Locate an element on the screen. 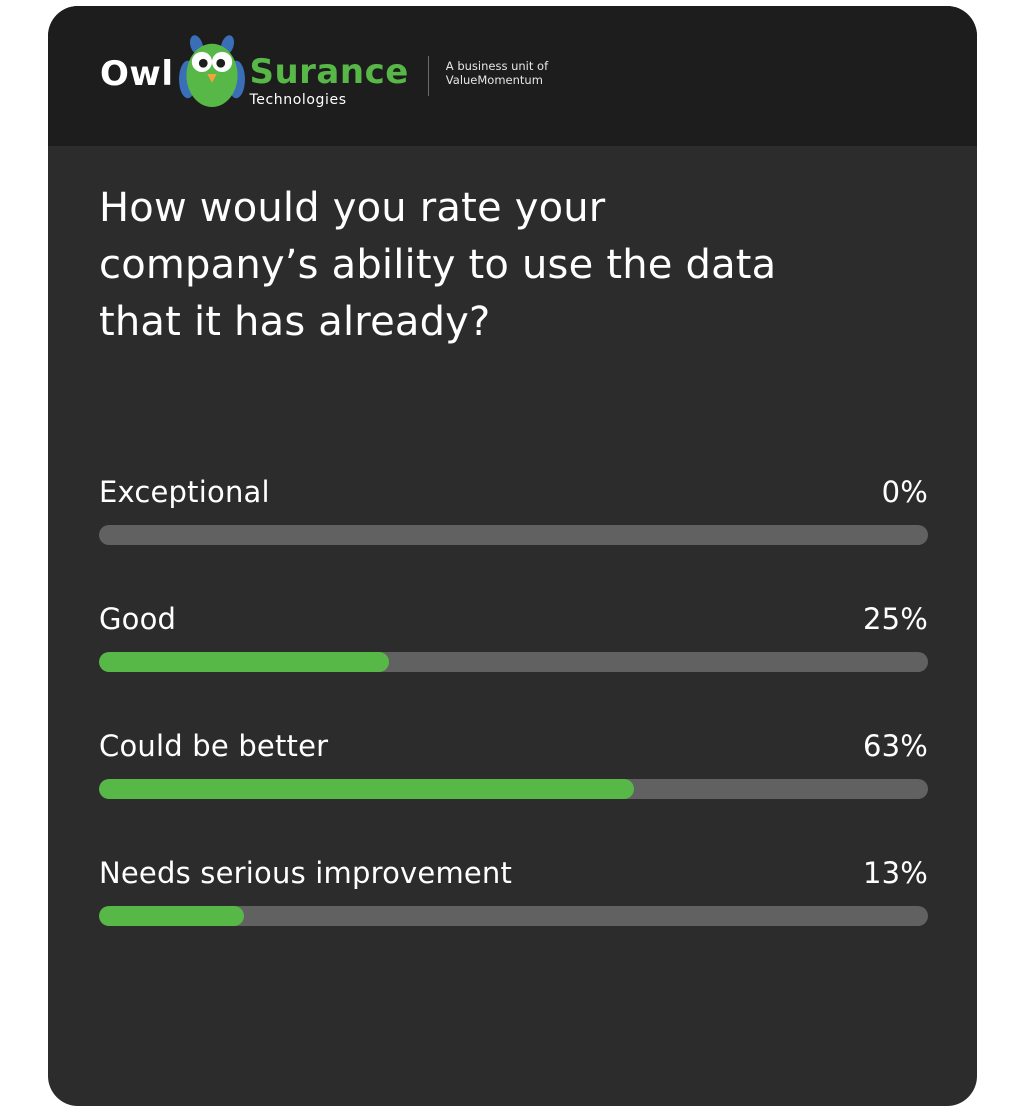  option-percent: 63% is located at coordinates (895, 746).